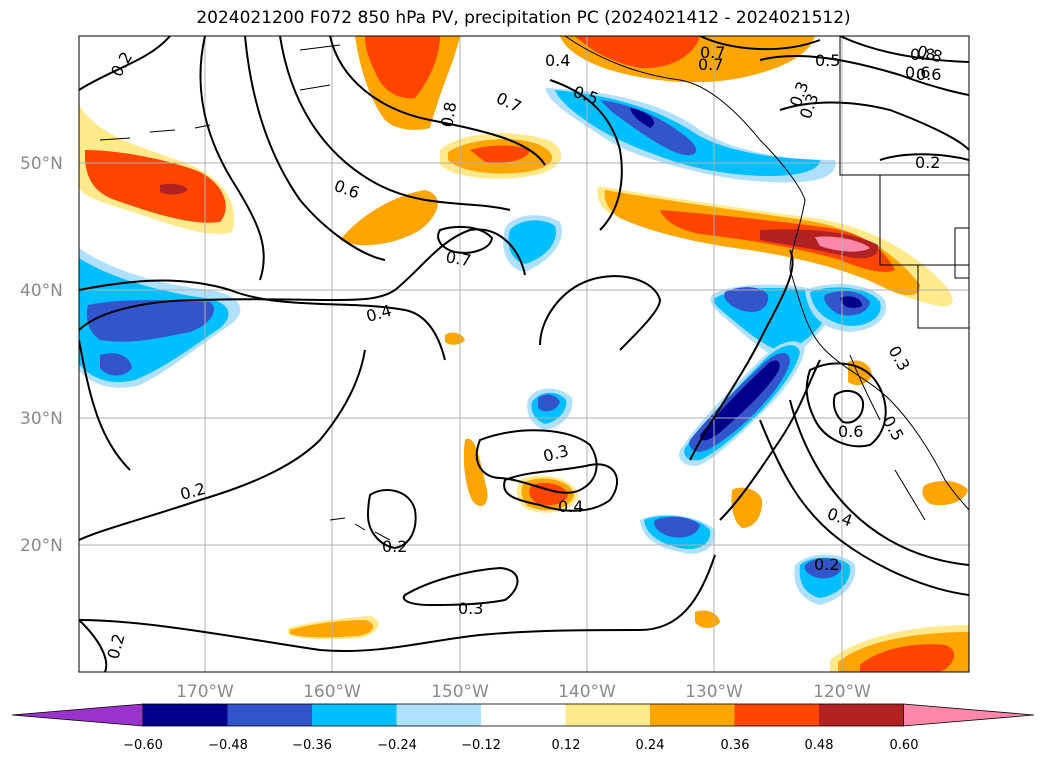  What do you see at coordinates (969, 715) in the screenshot?
I see `colorbar-extend-high` at bounding box center [969, 715].